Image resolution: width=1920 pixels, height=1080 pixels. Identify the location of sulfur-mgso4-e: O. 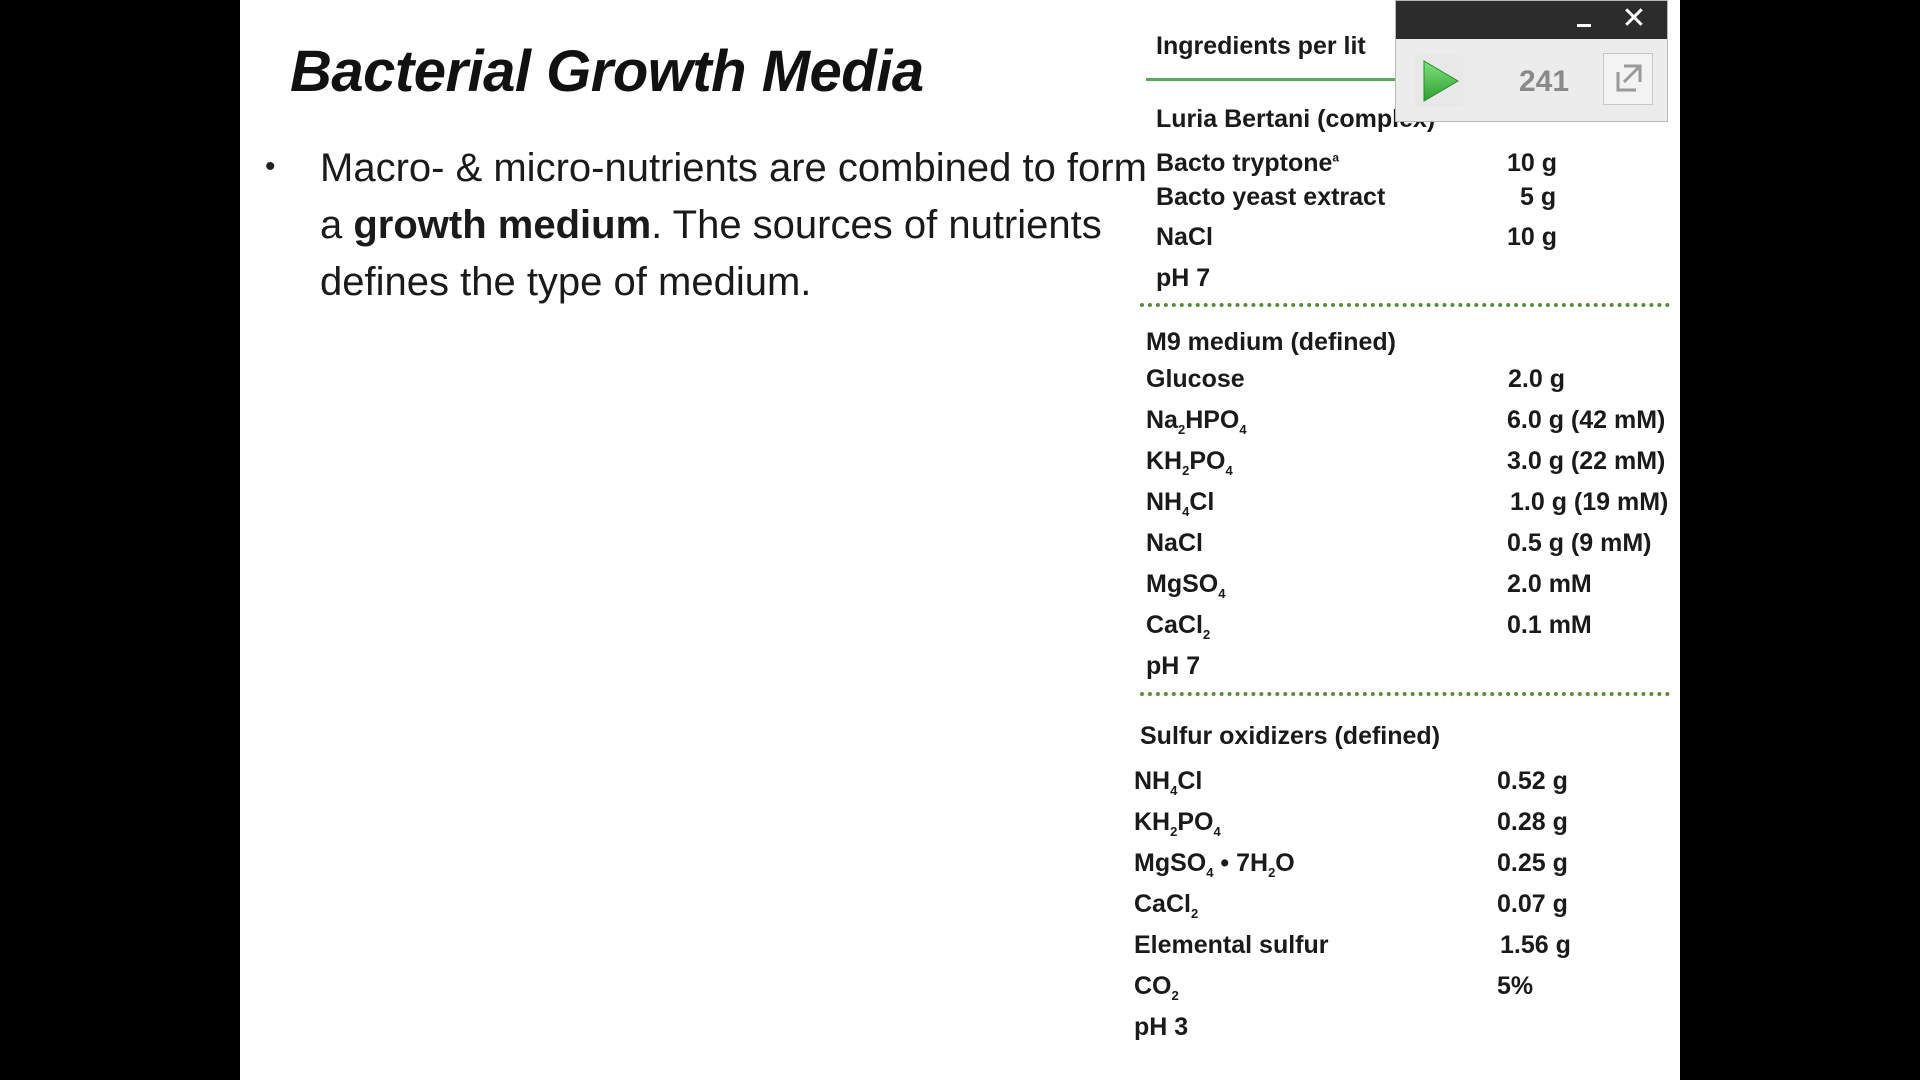
(1285, 863).